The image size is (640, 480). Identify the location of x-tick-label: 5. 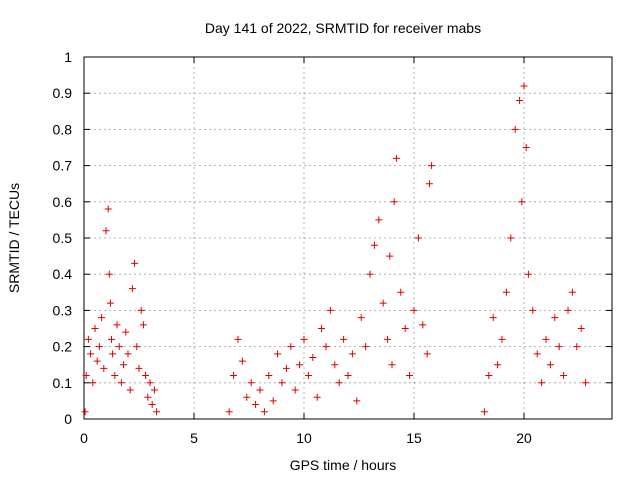
(194, 438).